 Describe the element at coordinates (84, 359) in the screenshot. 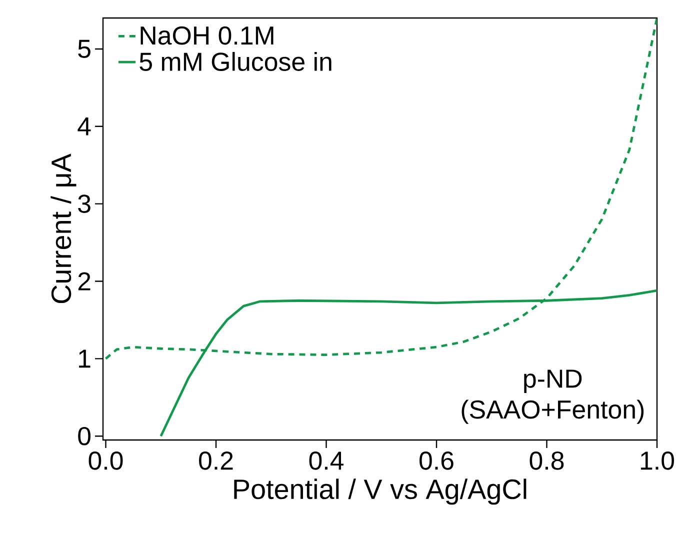

I see `y-tick-label: 1` at that location.